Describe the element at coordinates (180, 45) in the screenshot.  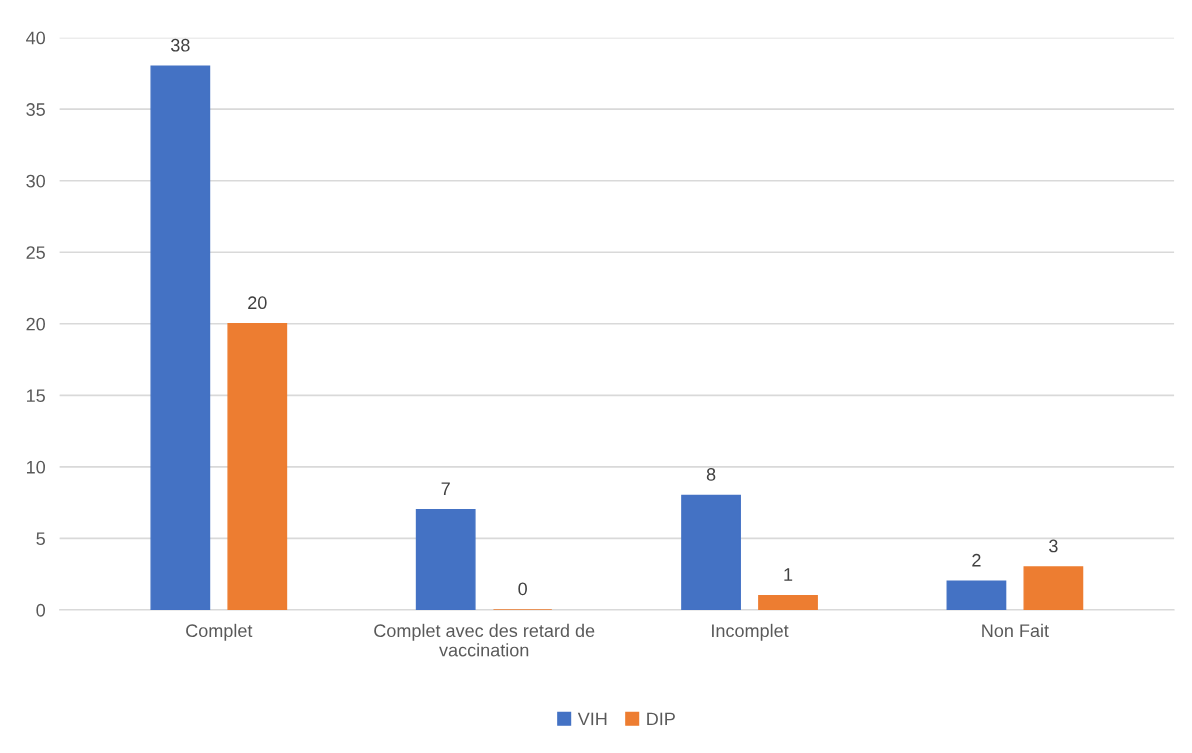
I see `data-label: 38` at that location.